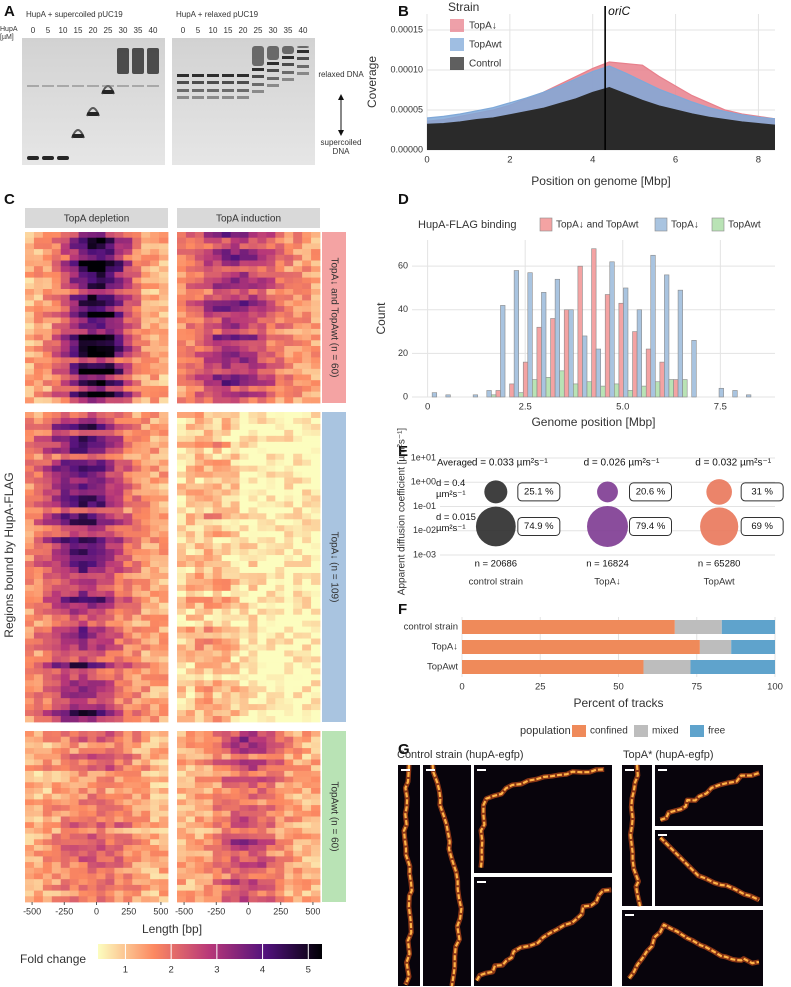 This screenshot has height=987, width=791. I want to click on lane-label: 25, so click(258, 30).